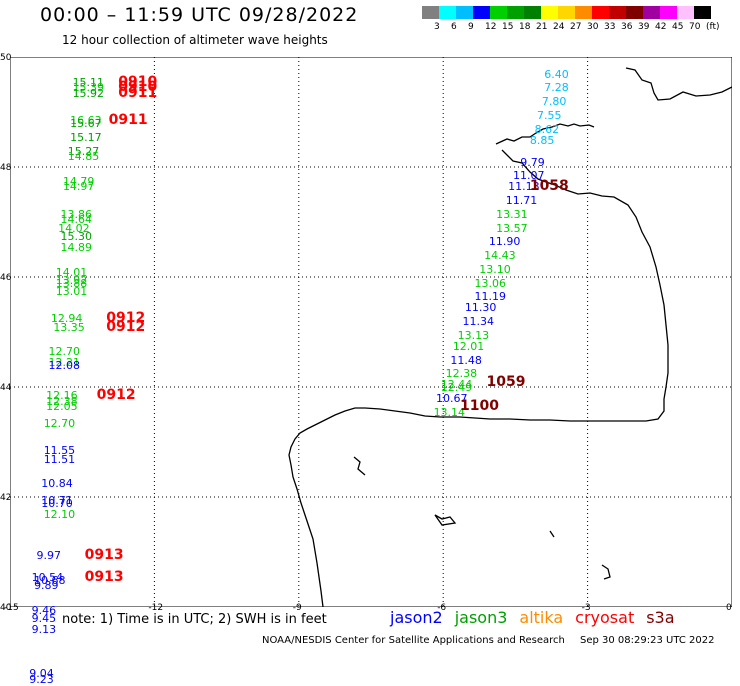  What do you see at coordinates (525, 27) in the screenshot?
I see `colorbar-label: 18` at bounding box center [525, 27].